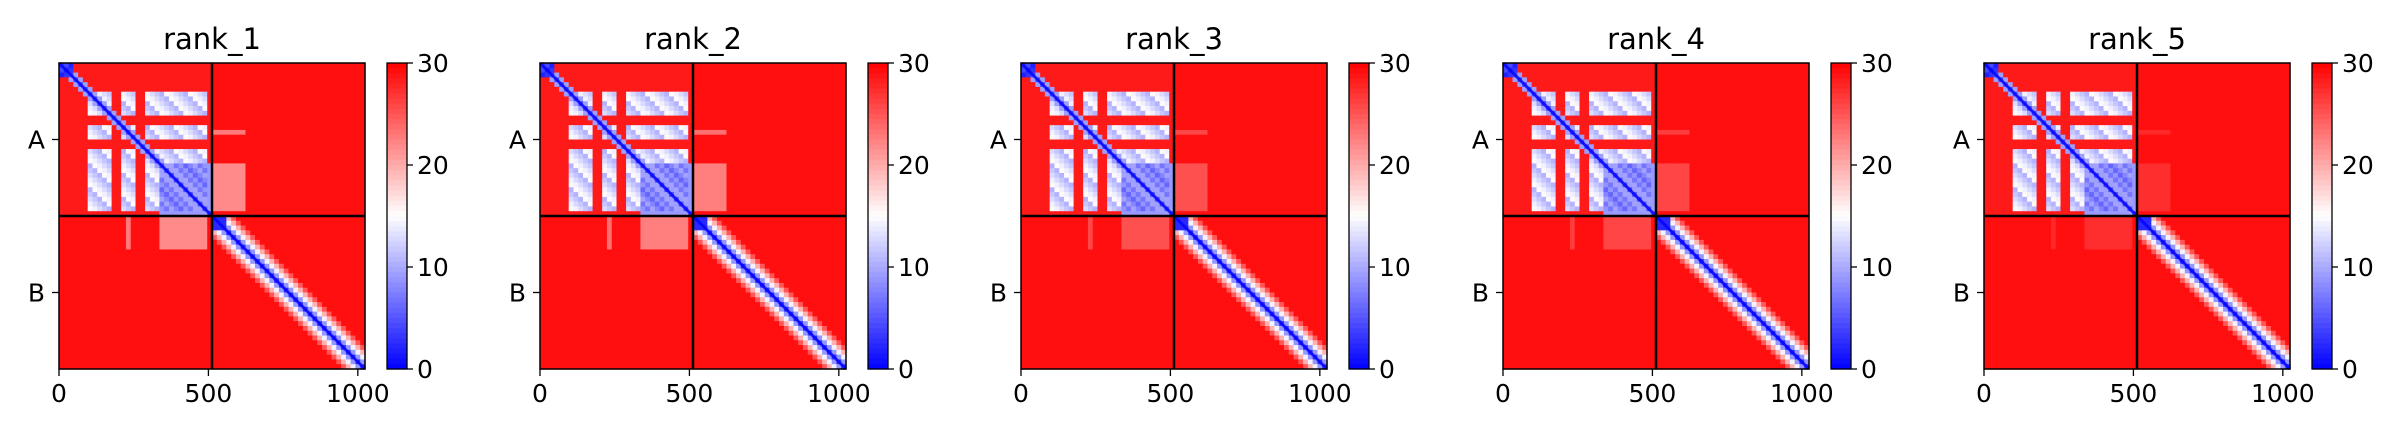 This screenshot has height=438, width=2401. What do you see at coordinates (397, 66) in the screenshot?
I see `colorbar-segment` at bounding box center [397, 66].